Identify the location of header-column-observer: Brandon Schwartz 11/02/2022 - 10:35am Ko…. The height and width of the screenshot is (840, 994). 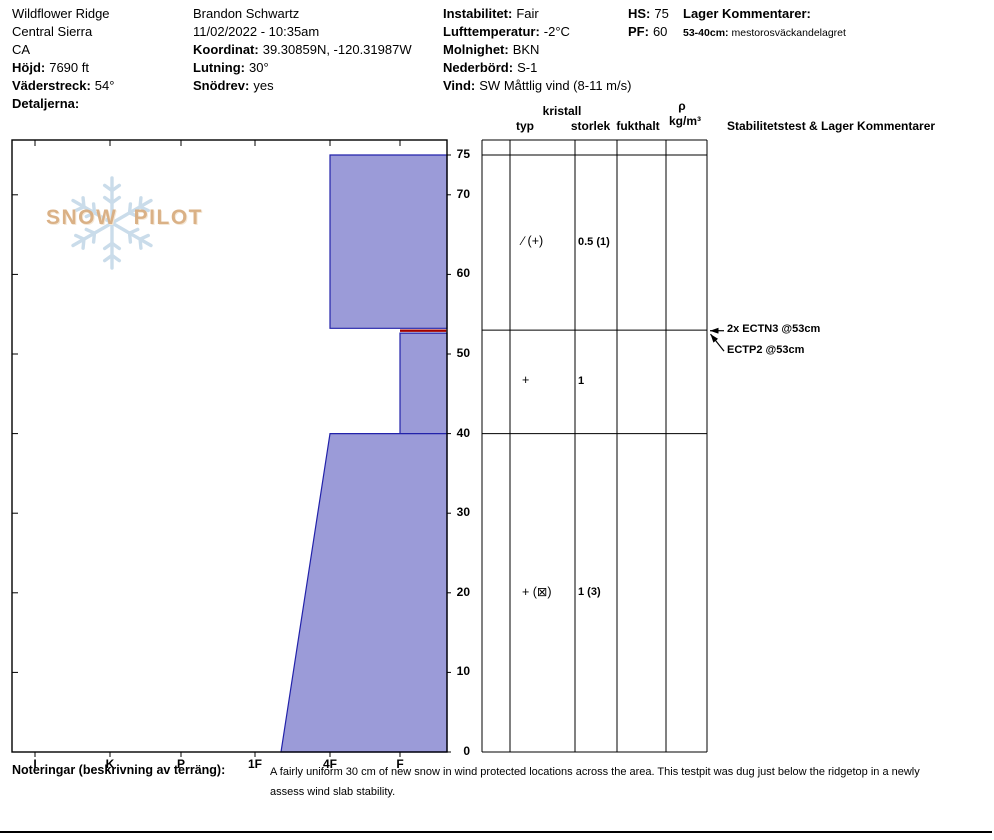
(302, 50).